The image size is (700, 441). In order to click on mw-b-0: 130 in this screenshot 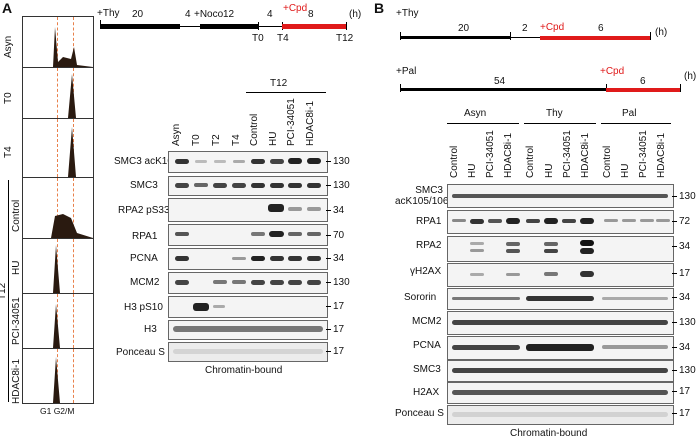, I will do `click(687, 196)`.